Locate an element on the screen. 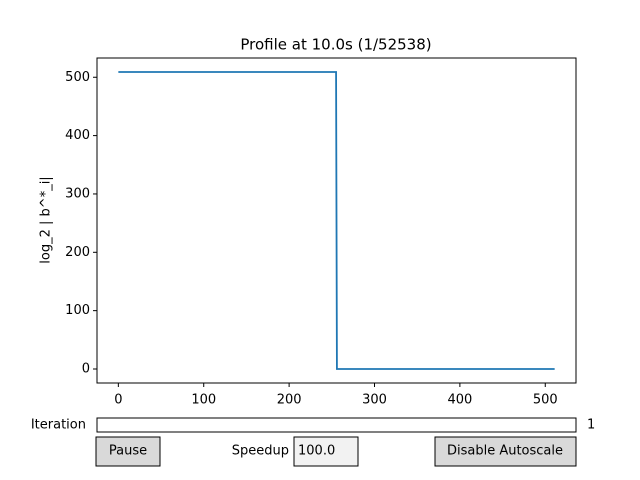 The height and width of the screenshot is (480, 640). y-axis-label: log_2 | b^*_i| is located at coordinates (46, 219).